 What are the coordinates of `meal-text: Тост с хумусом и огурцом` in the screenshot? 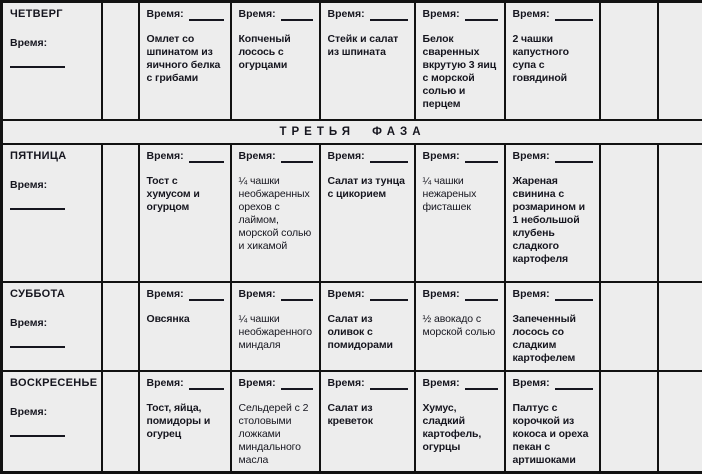 It's located at (173, 193).